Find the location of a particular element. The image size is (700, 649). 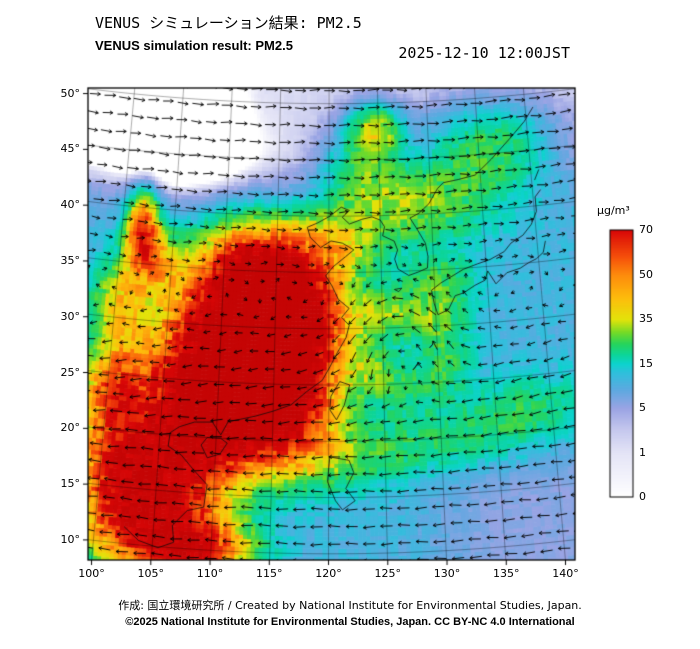

page-title-jp: VENUS シミュレーション結果: PM2.5 is located at coordinates (228, 23).